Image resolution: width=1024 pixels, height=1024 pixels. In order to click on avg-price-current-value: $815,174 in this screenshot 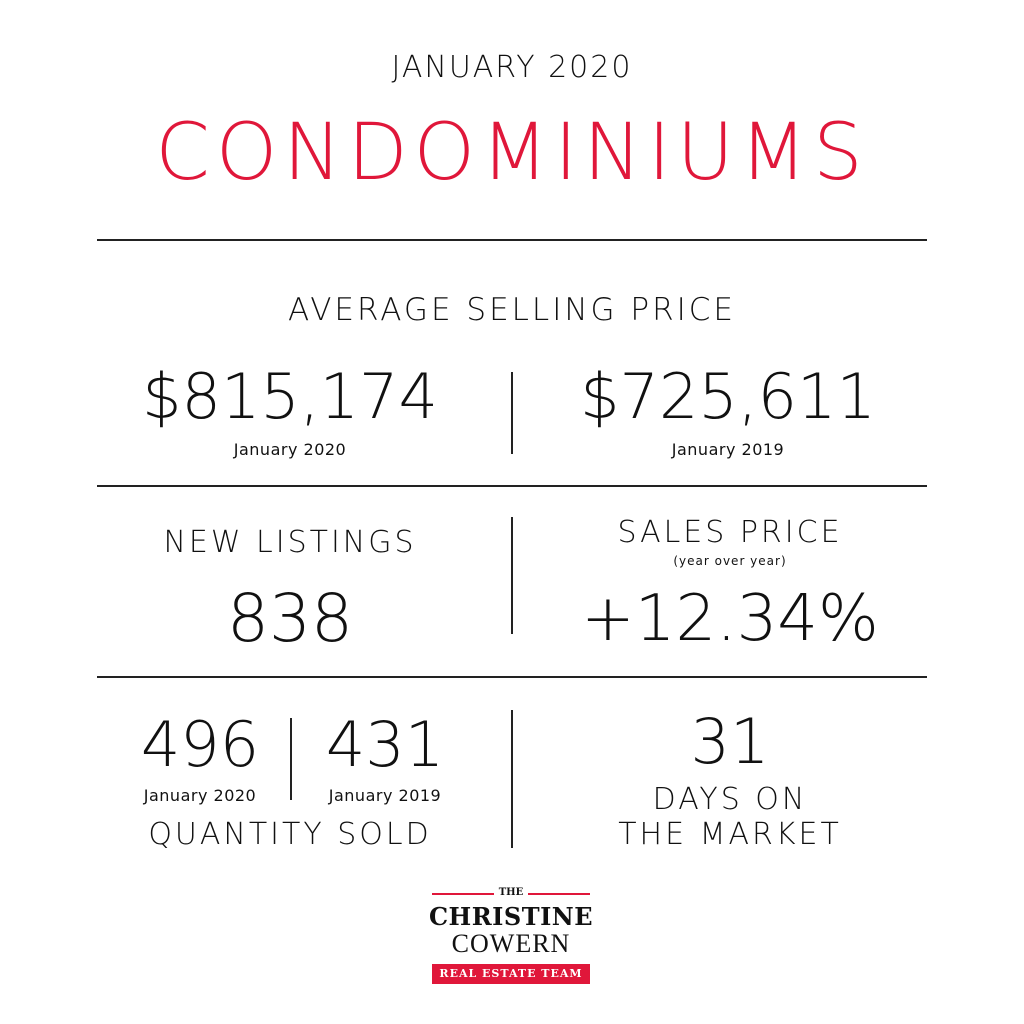, I will do `click(290, 396)`.